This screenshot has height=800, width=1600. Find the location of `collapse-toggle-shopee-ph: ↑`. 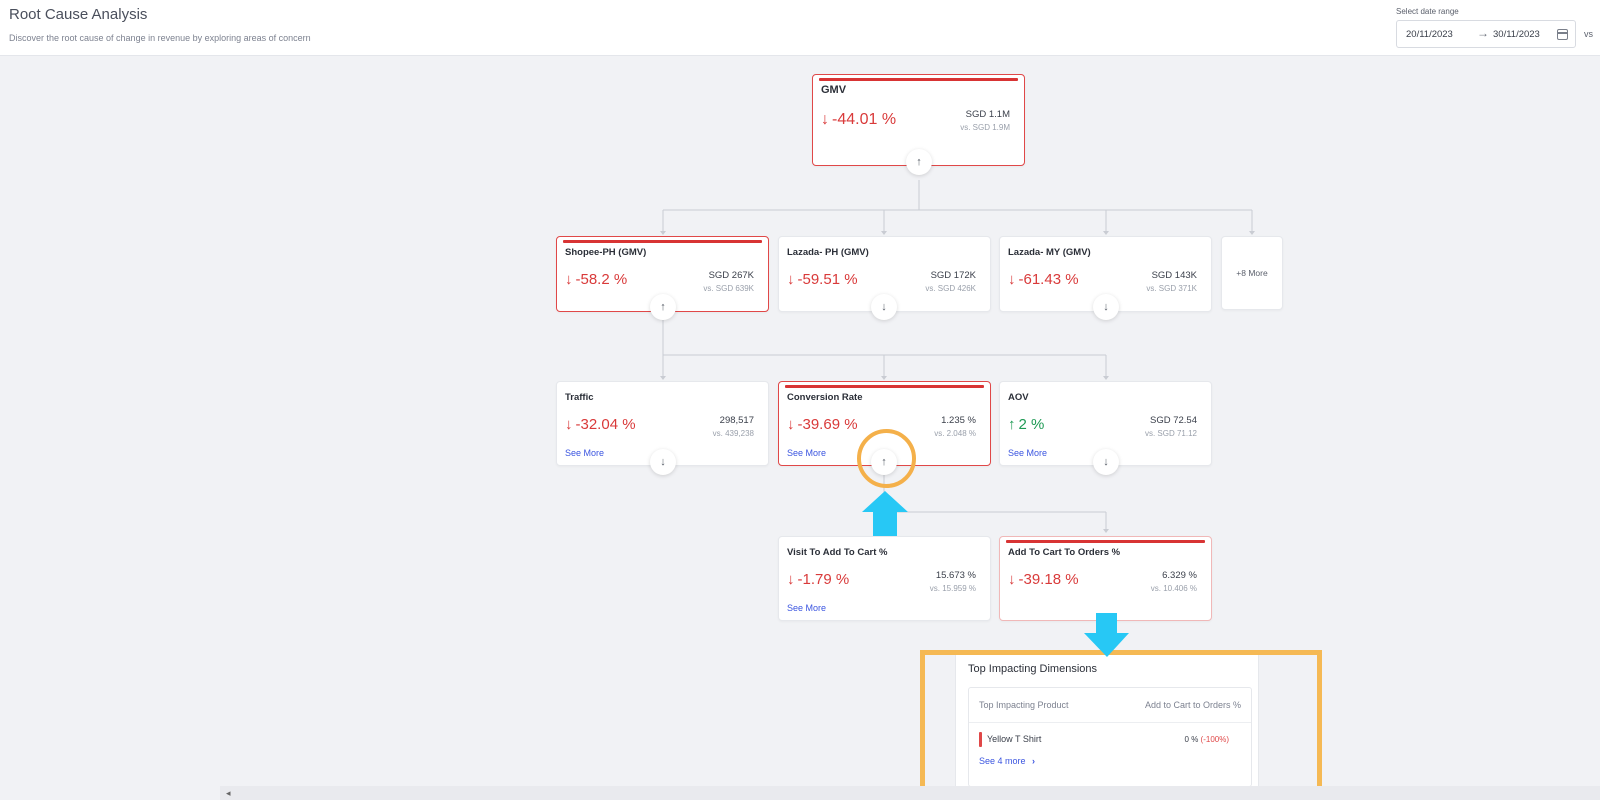

collapse-toggle-shopee-ph: ↑ is located at coordinates (663, 307).